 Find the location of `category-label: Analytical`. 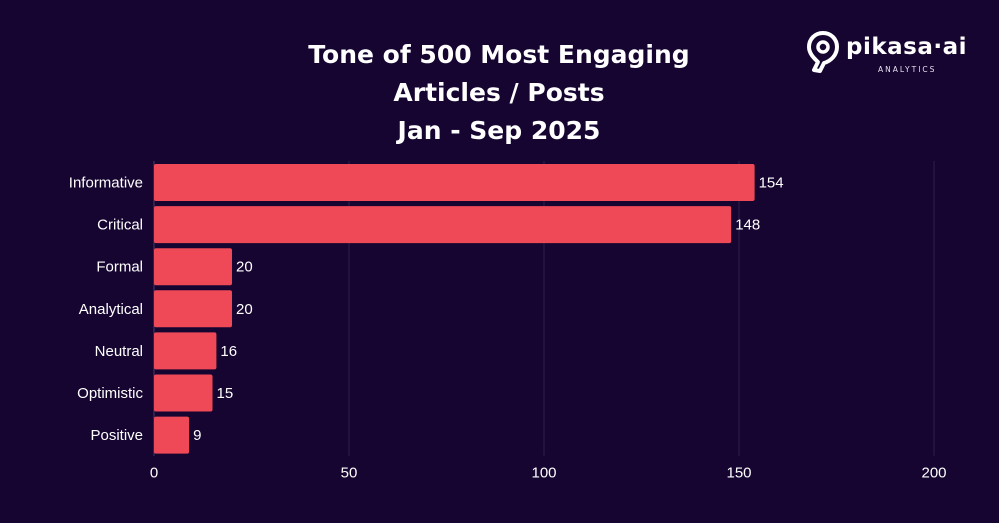

category-label: Analytical is located at coordinates (111, 309).